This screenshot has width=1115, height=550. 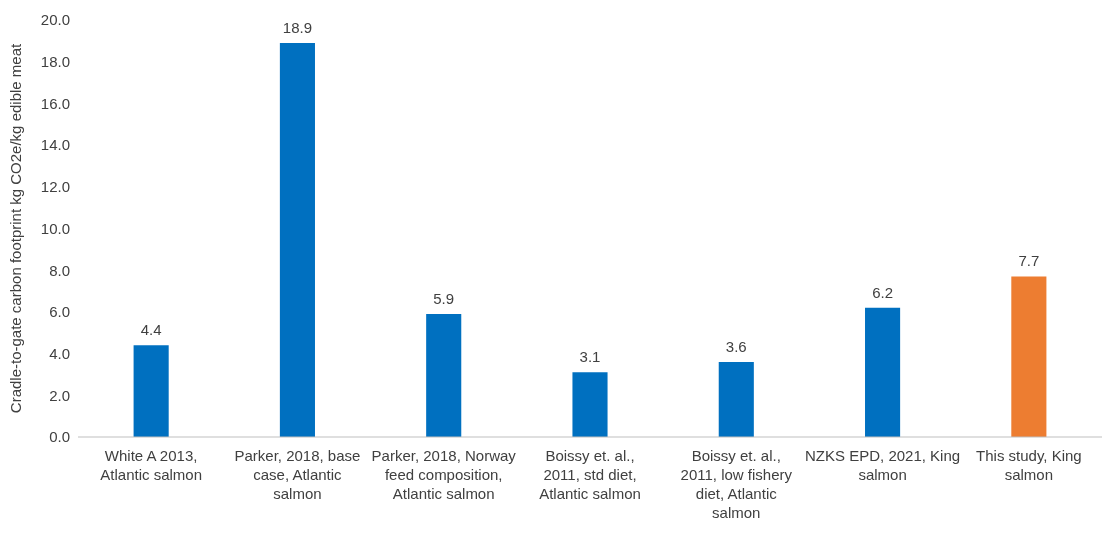 I want to click on data-label: 7.7, so click(x=1029, y=261).